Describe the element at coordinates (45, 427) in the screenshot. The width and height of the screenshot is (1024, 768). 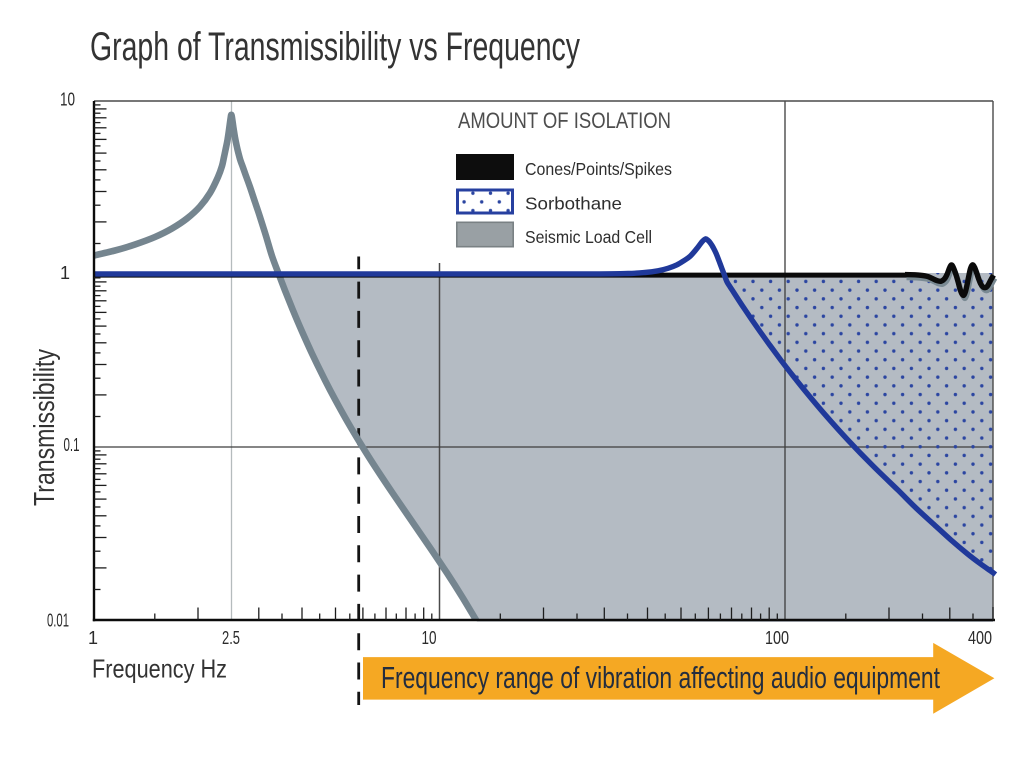
I see `svg-text: Transmissibility` at that location.